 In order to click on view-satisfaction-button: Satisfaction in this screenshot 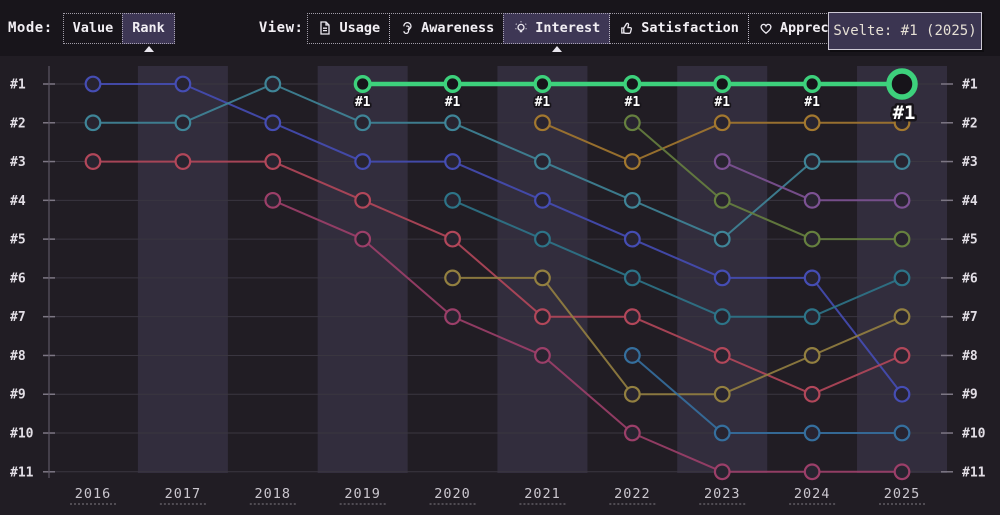, I will do `click(679, 28)`.